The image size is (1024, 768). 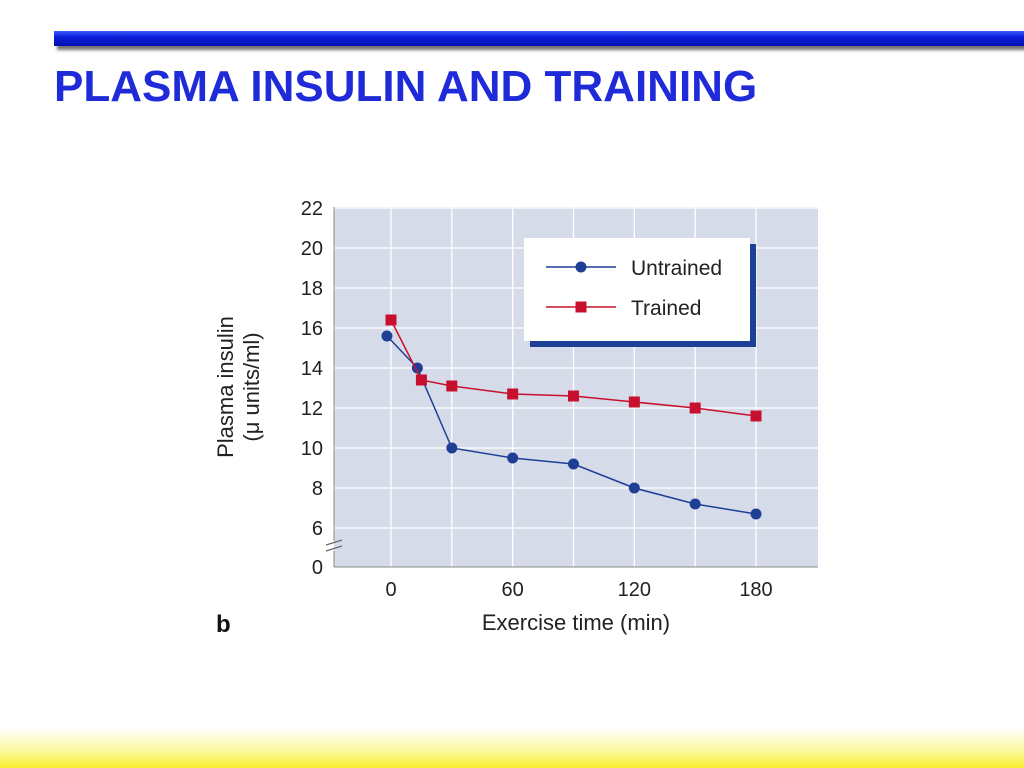 I want to click on legend-trained-marker, so click(x=581, y=307).